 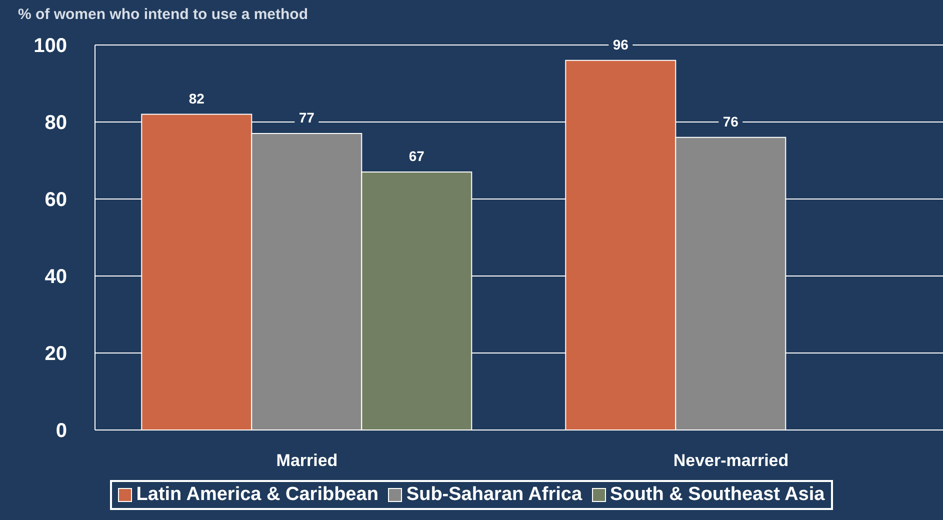 What do you see at coordinates (55, 354) in the screenshot?
I see `y-tick-label: 20` at bounding box center [55, 354].